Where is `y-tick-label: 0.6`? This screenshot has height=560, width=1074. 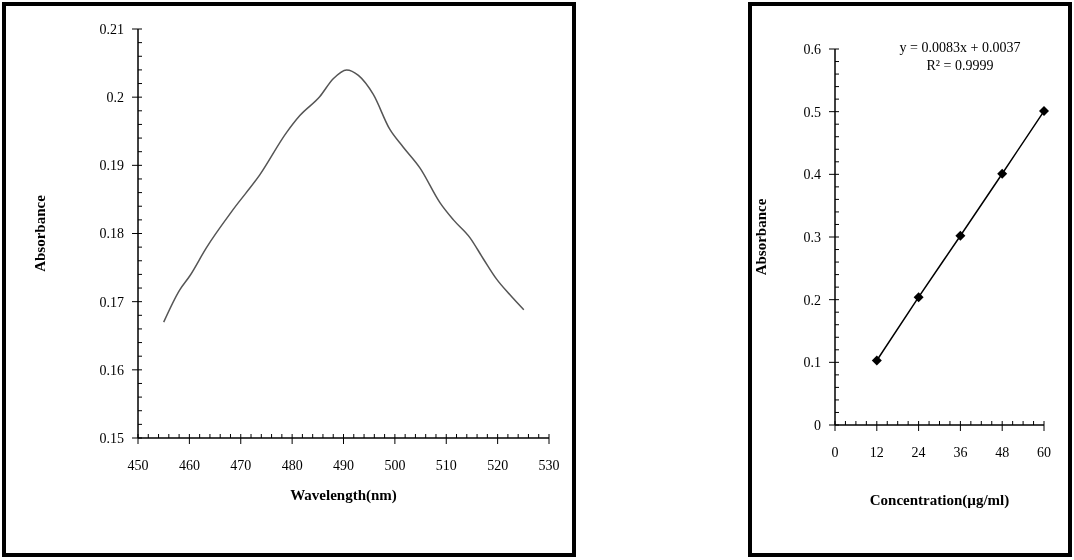
y-tick-label: 0.6 is located at coordinates (812, 49).